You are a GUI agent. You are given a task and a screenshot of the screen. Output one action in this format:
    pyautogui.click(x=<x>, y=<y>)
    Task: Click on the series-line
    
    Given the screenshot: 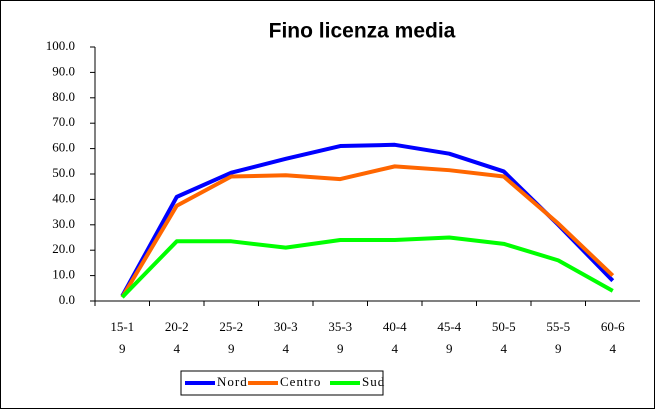 What is the action you would take?
    pyautogui.click(x=367, y=267)
    